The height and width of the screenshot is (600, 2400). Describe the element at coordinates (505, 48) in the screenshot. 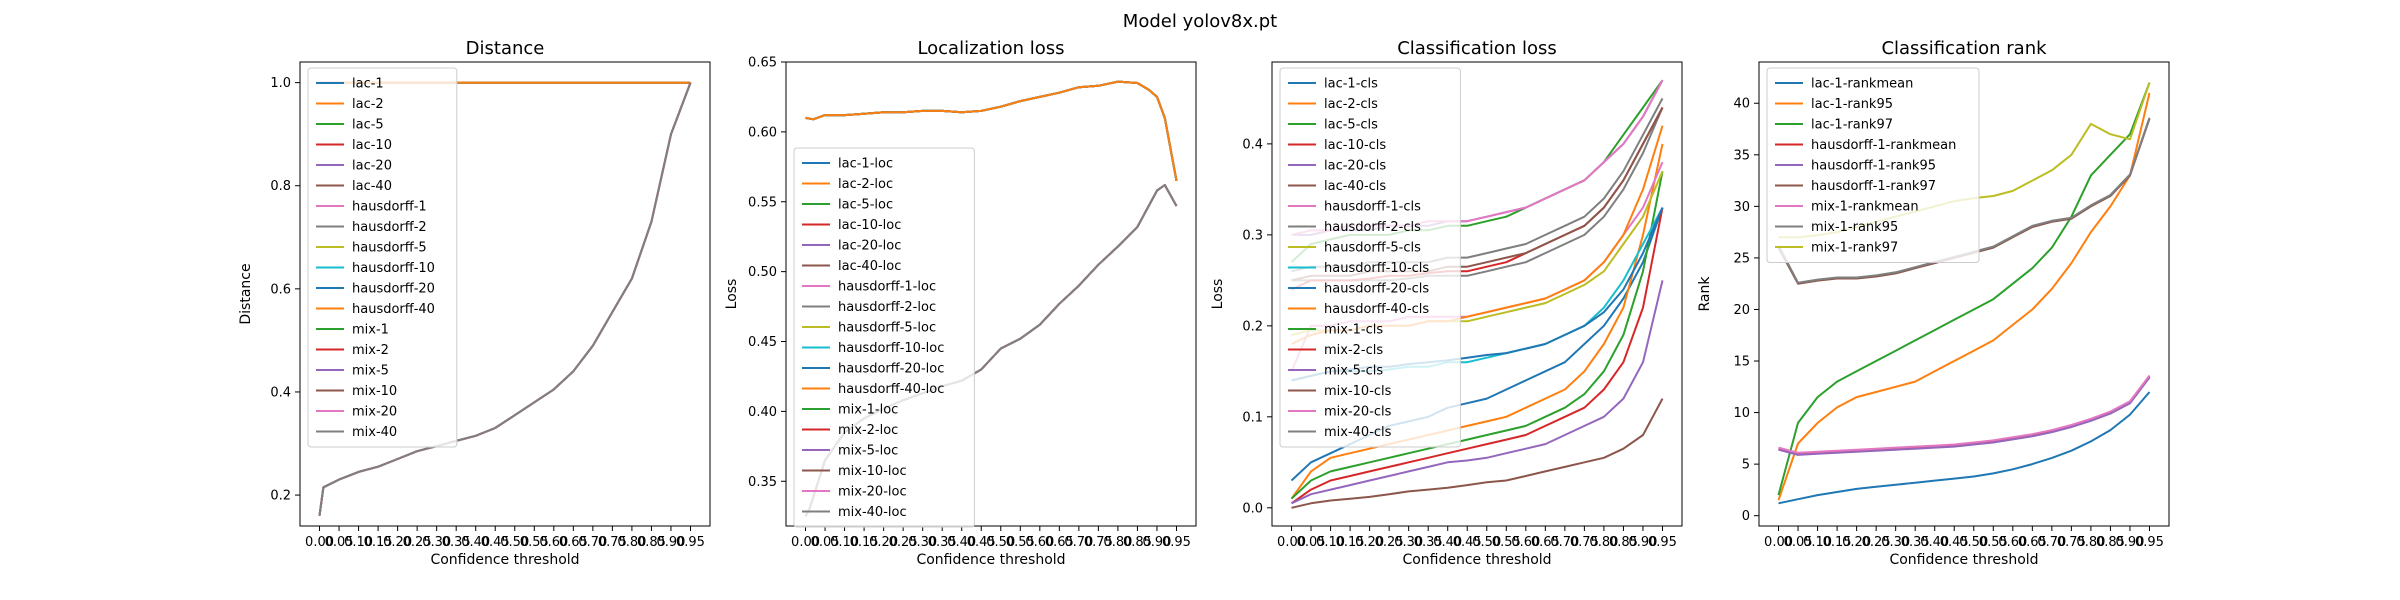

I see `chart-title: Distance` at that location.